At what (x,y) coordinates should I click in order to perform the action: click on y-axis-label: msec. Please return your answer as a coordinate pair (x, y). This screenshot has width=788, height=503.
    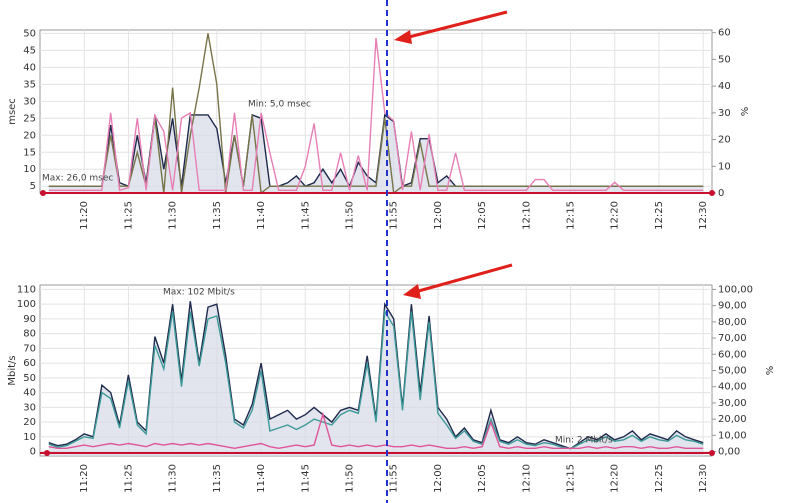
    Looking at the image, I should click on (12, 111).